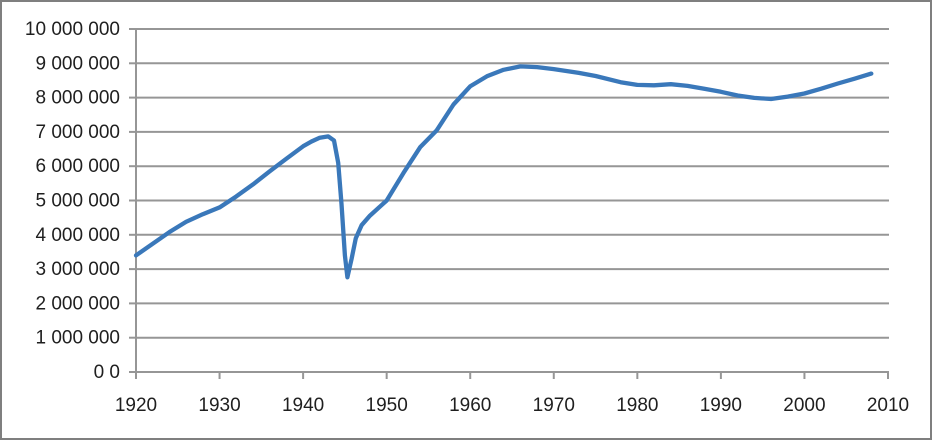  Describe the element at coordinates (77, 338) in the screenshot. I see `y-axis-label: 1 000 000` at that location.